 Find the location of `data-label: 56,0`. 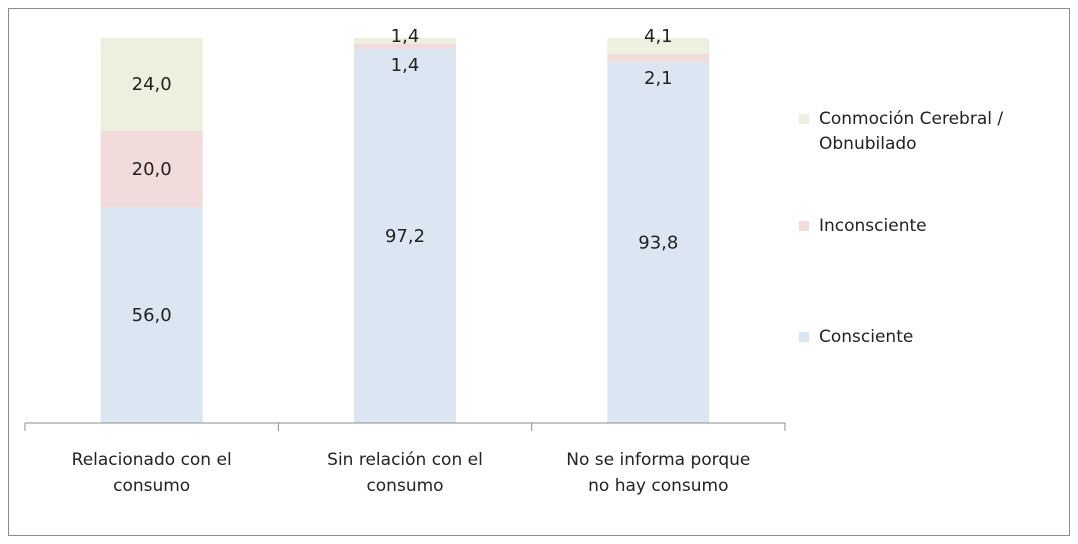

data-label: 56,0 is located at coordinates (152, 315).